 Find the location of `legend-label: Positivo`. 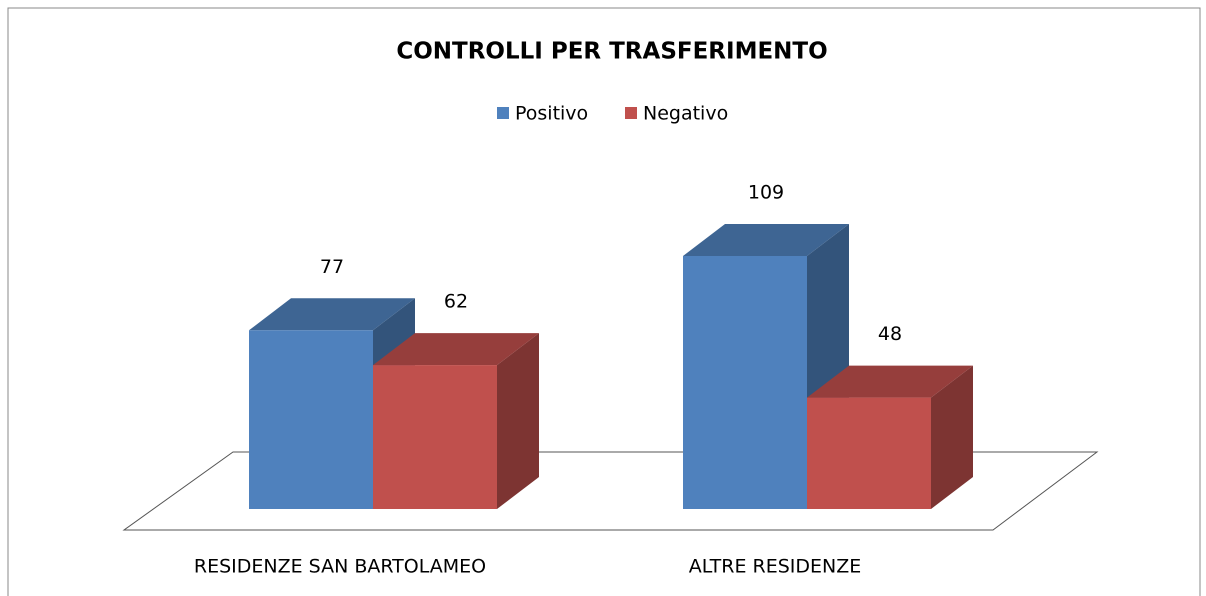

legend-label: Positivo is located at coordinates (551, 114).